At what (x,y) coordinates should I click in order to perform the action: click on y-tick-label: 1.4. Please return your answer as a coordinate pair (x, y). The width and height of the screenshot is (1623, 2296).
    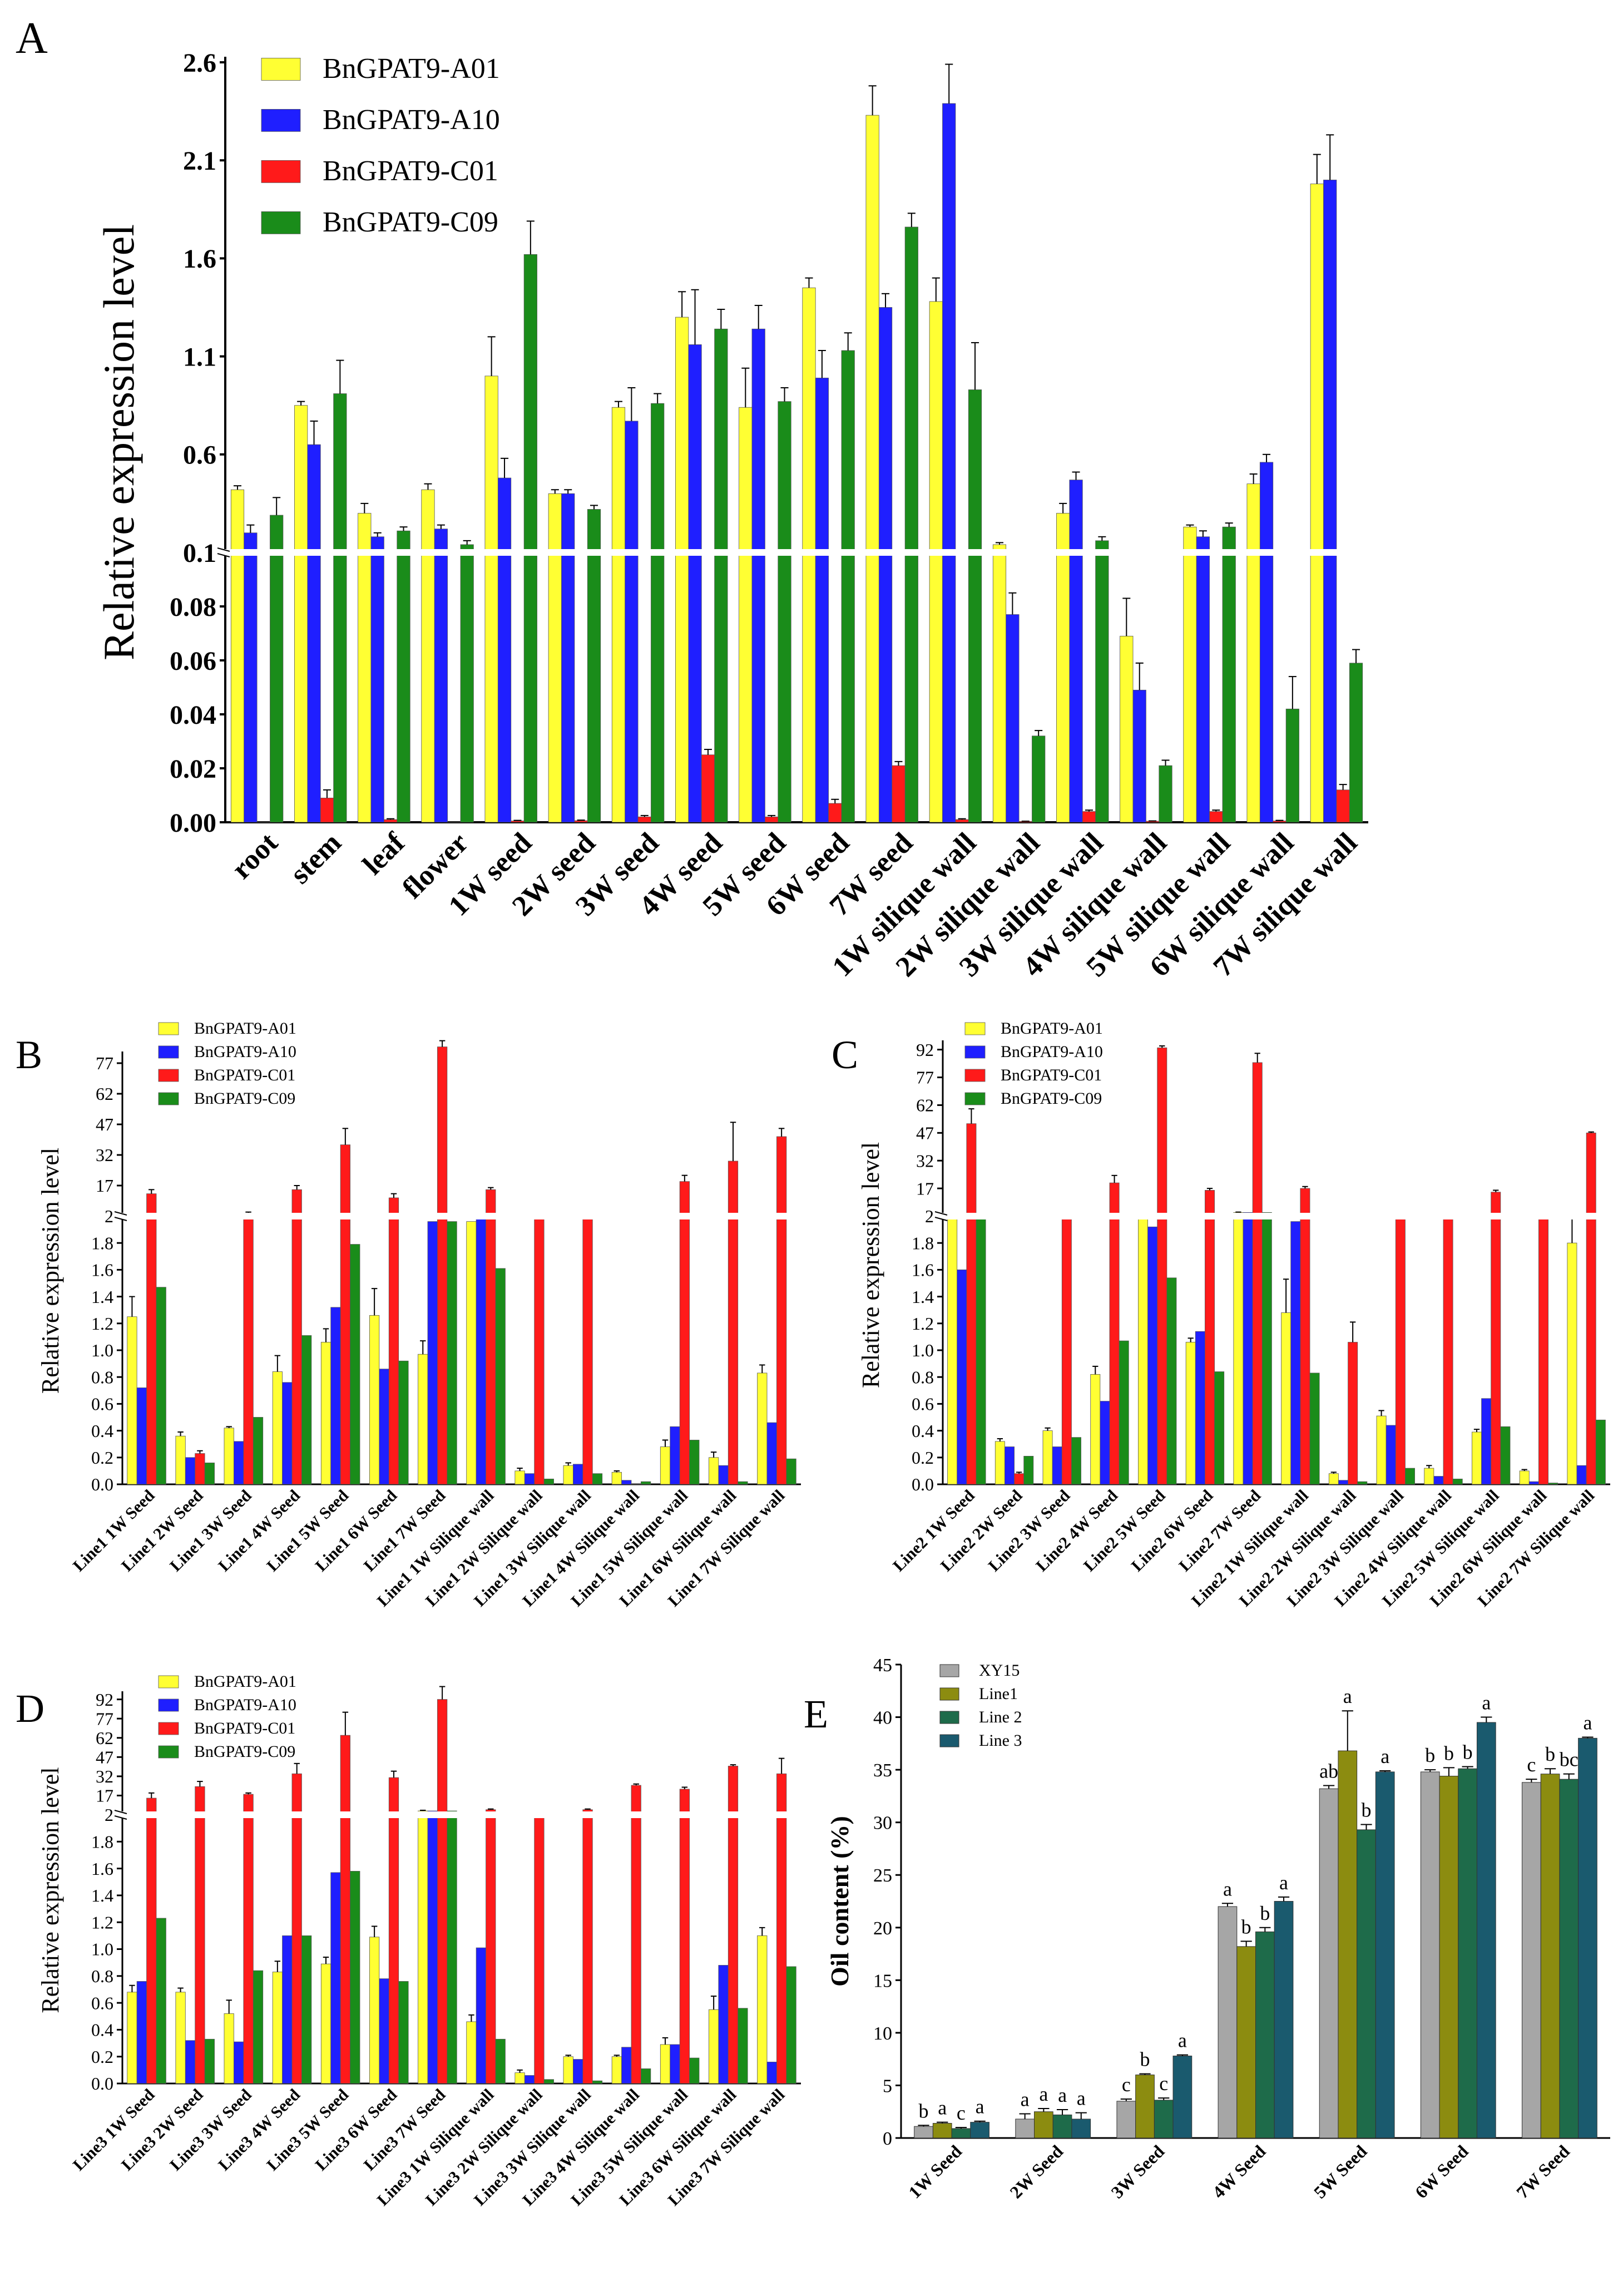
    Looking at the image, I should click on (923, 1297).